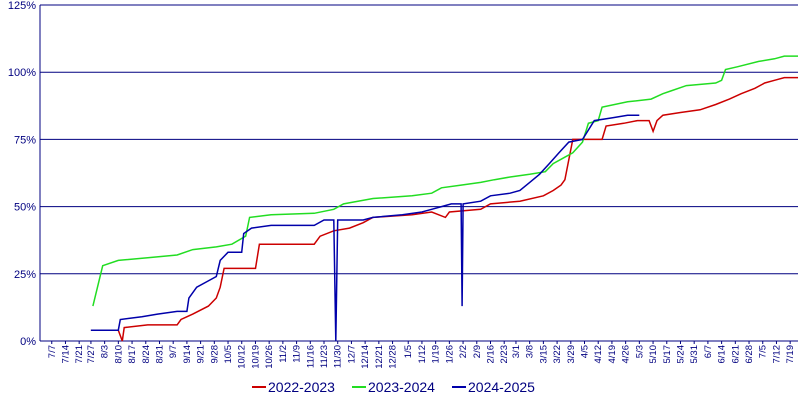 The height and width of the screenshot is (405, 800). I want to click on x-tick-label: 5/10, so click(653, 354).